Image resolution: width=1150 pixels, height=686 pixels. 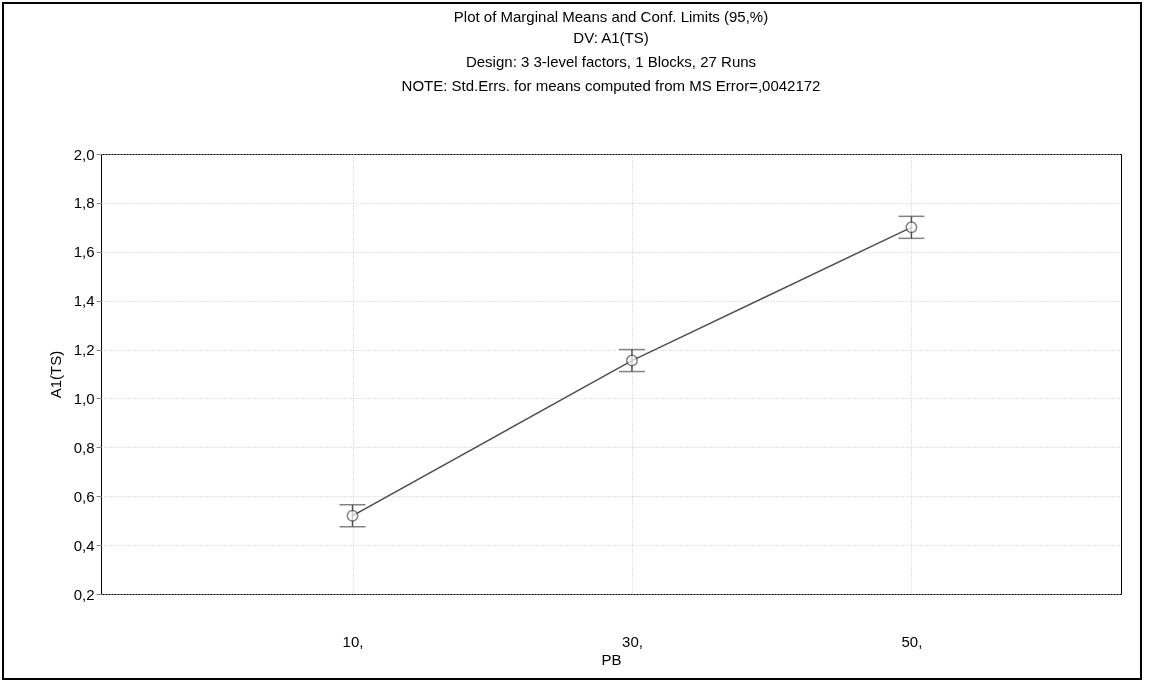 I want to click on y-tick-label: 1,8, so click(x=84, y=203).